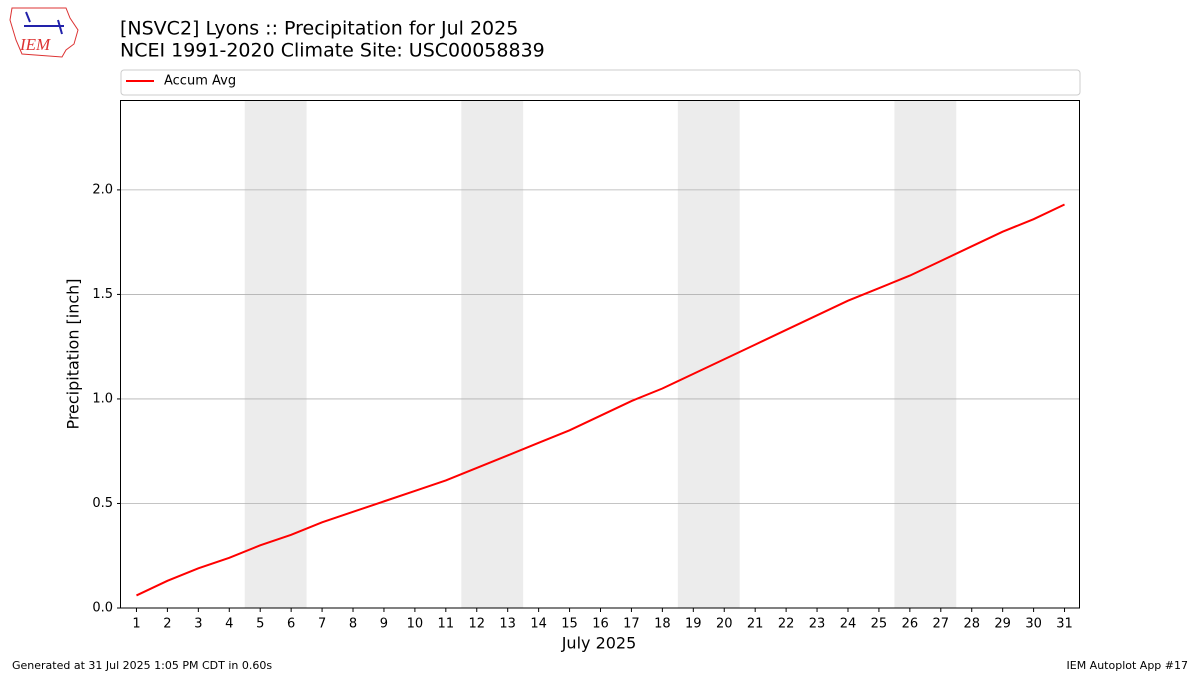 The width and height of the screenshot is (1200, 679). I want to click on x-tick-label: 18, so click(662, 624).